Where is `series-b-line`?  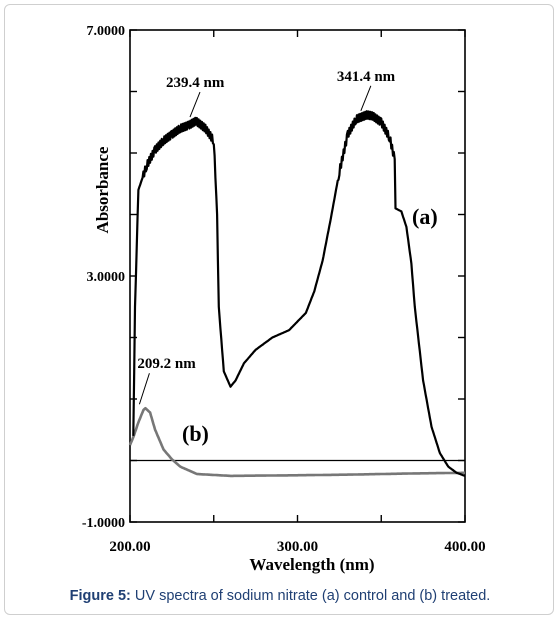
series-b-line is located at coordinates (297, 442).